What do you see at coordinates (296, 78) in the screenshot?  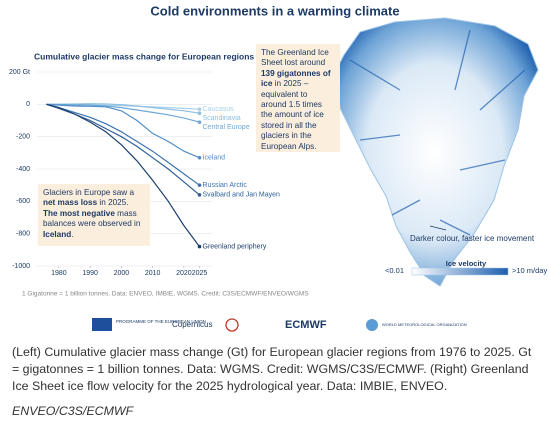 I see `annotation-text: 139 gigatonnes of ice` at bounding box center [296, 78].